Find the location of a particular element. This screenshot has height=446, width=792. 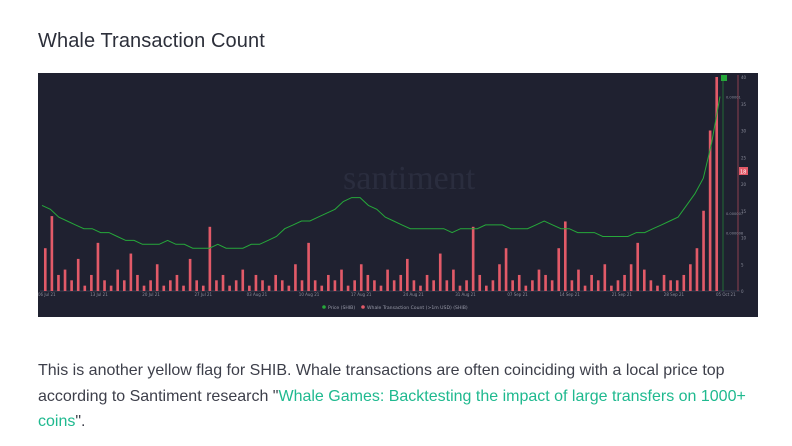

price-marker is located at coordinates (724, 78).